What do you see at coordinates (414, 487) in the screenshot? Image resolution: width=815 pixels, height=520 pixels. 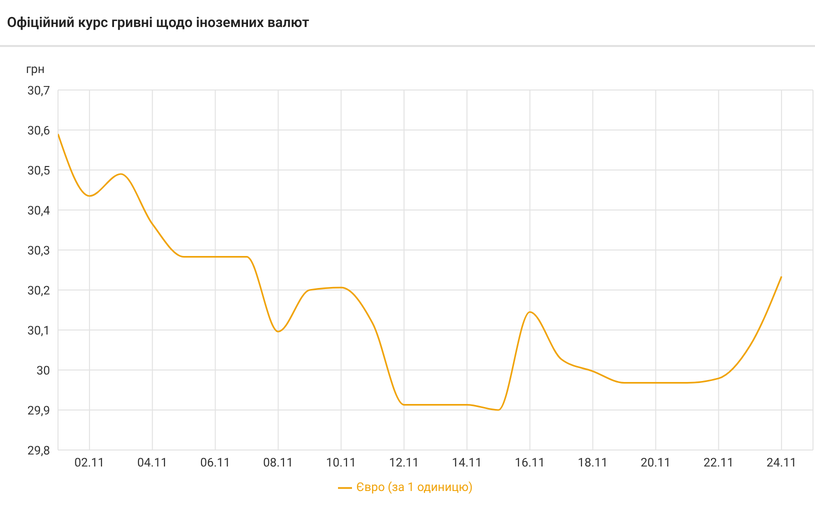 I see `legend-label: Євро (за 1 одиницю)` at bounding box center [414, 487].